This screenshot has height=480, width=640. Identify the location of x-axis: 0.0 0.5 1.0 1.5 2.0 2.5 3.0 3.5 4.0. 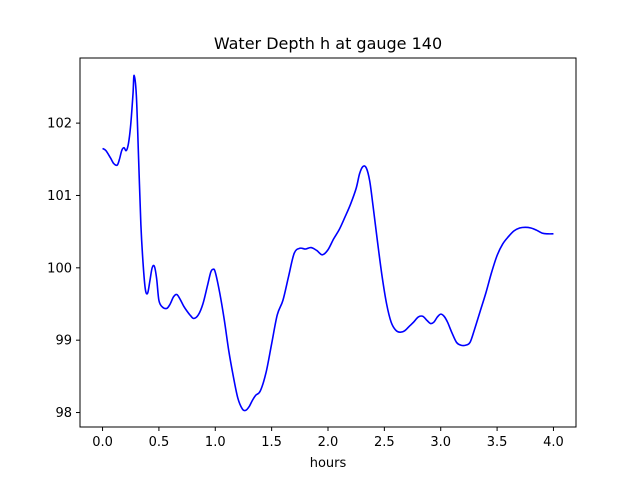
(328, 438).